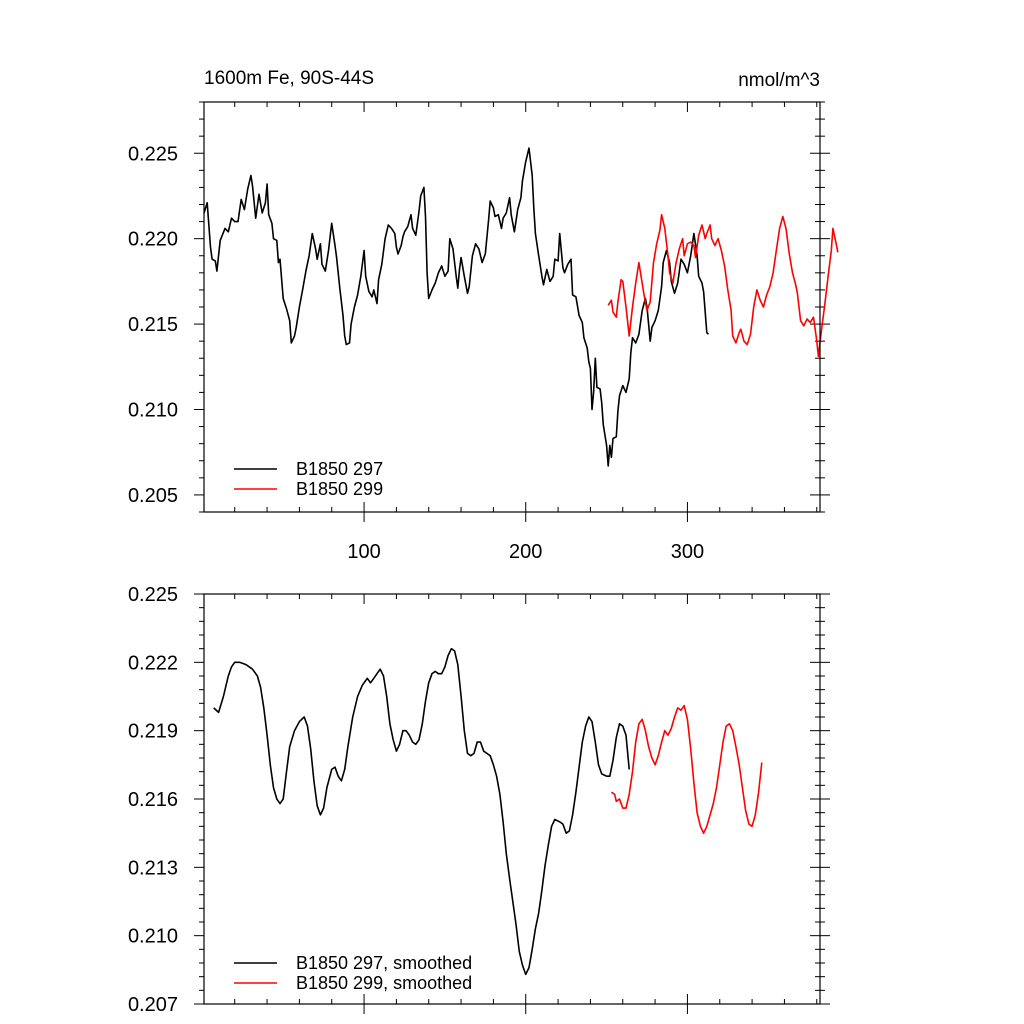  What do you see at coordinates (384, 983) in the screenshot?
I see `legend-label-2: B1850 299, smoothed` at bounding box center [384, 983].